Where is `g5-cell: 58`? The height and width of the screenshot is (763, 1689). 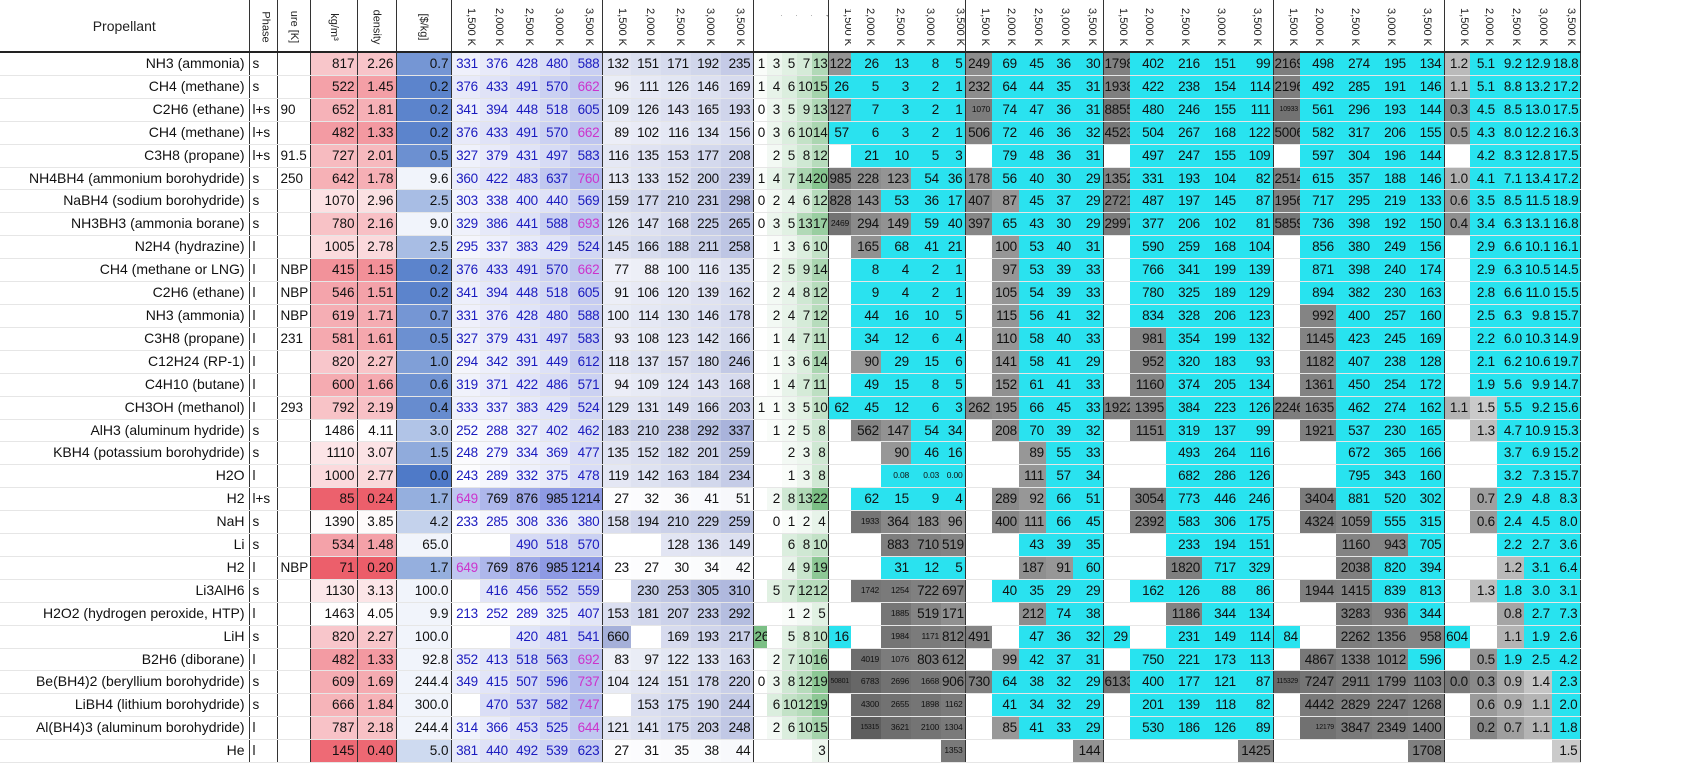 g5-cell: 58 is located at coordinates (1032, 362).